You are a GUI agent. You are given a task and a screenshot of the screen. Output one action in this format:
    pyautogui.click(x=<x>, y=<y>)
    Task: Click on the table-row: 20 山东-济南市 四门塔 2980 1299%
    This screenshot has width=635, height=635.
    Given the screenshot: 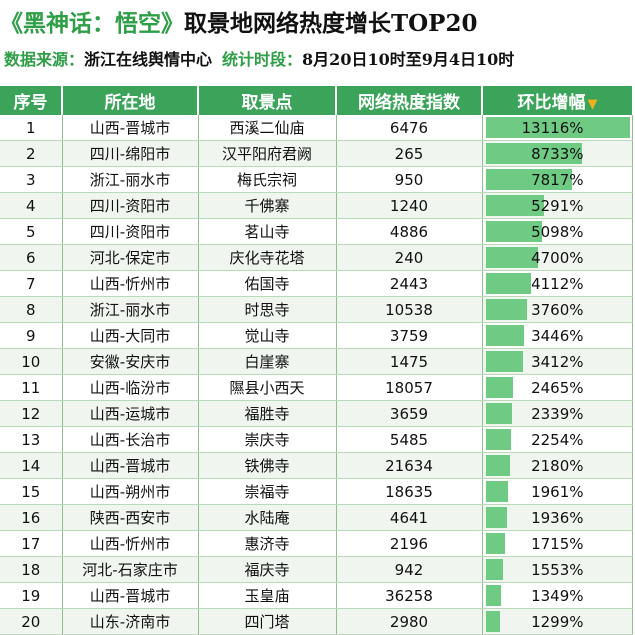 What is the action you would take?
    pyautogui.click(x=316, y=621)
    